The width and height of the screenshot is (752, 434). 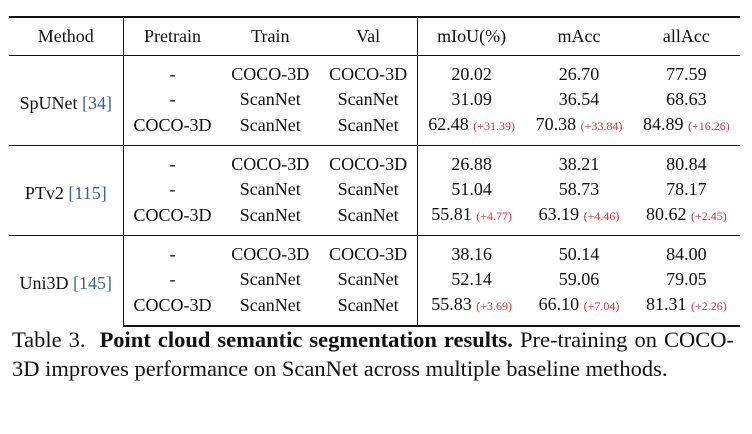 I want to click on macc-cell: 50.14, so click(x=579, y=250).